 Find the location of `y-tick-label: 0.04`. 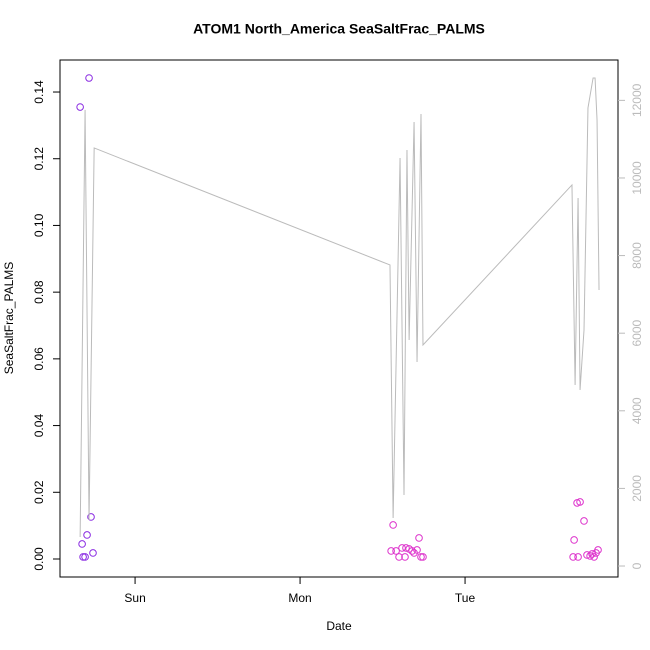

y-tick-label: 0.04 is located at coordinates (39, 426).